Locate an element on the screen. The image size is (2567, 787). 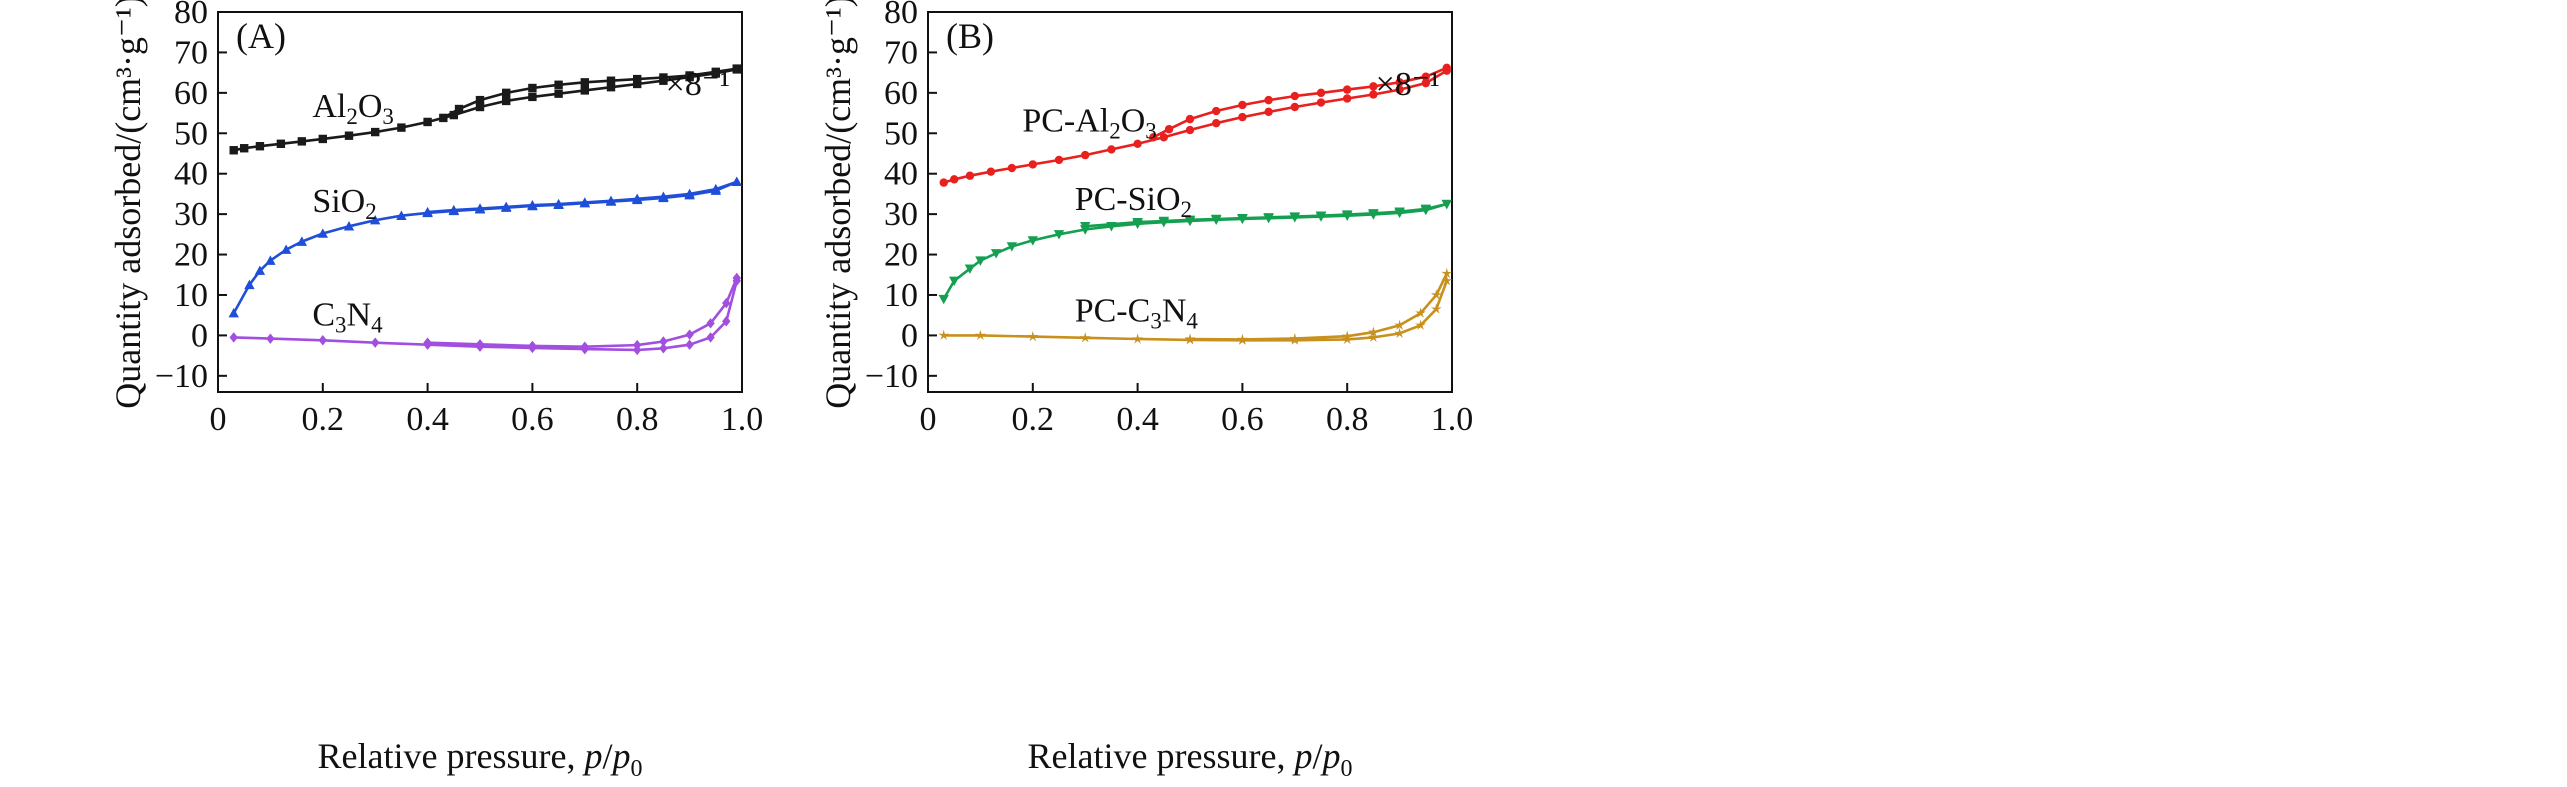
series-label-pc-sio2: PC-SiO2 is located at coordinates (1133, 201).